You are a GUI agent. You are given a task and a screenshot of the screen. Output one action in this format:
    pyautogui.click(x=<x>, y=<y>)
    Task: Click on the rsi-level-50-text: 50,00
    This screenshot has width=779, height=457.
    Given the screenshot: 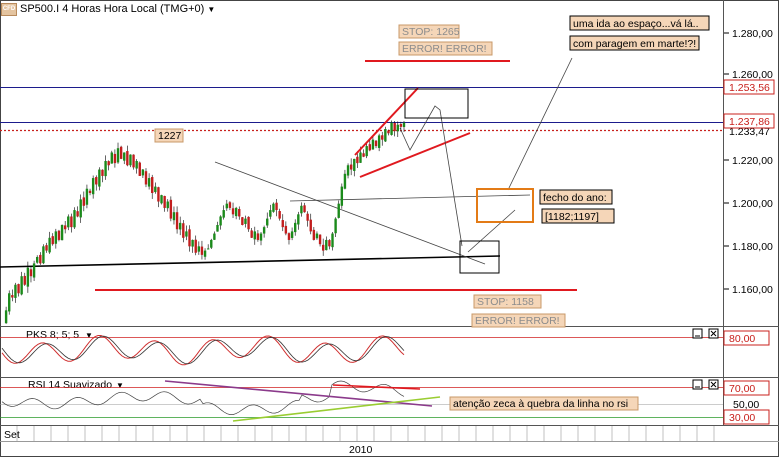 What is the action you would take?
    pyautogui.click(x=746, y=405)
    